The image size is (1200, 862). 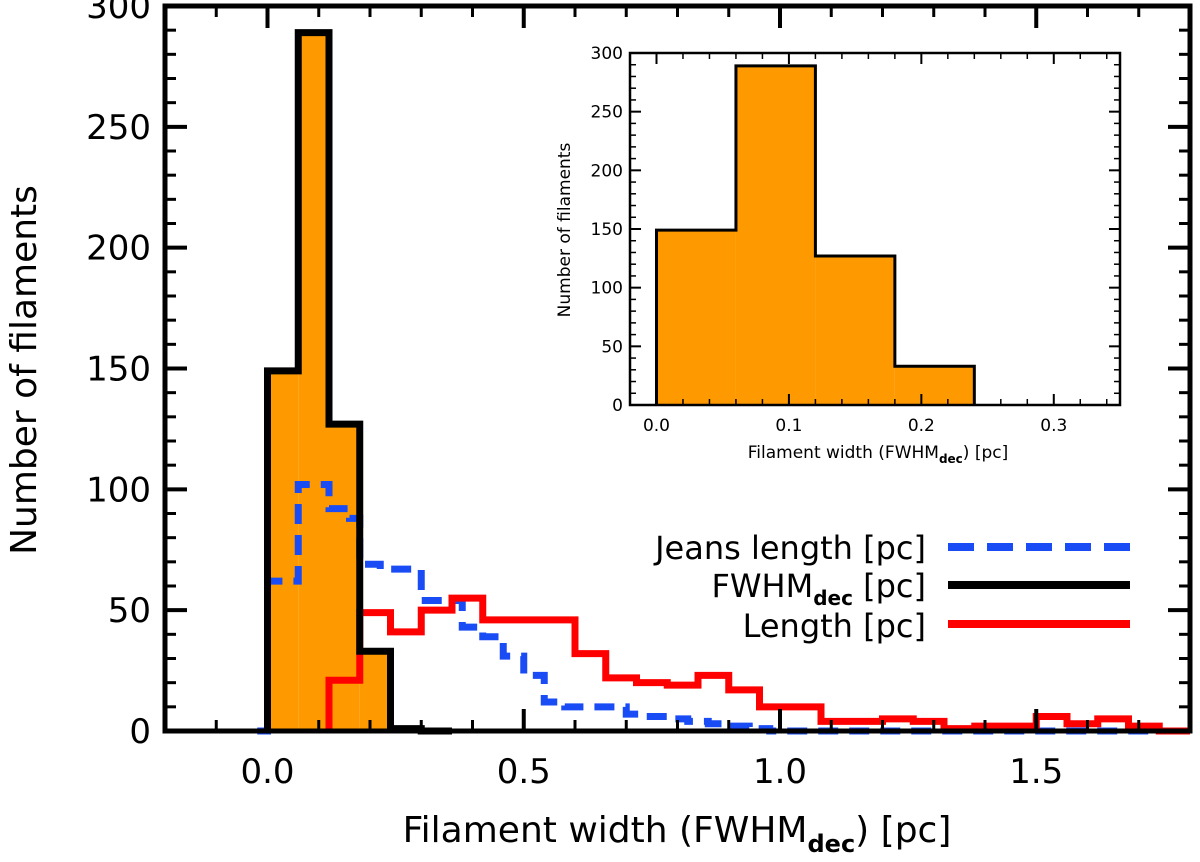 I want to click on inset-y-tick-label: 150, so click(x=607, y=230).